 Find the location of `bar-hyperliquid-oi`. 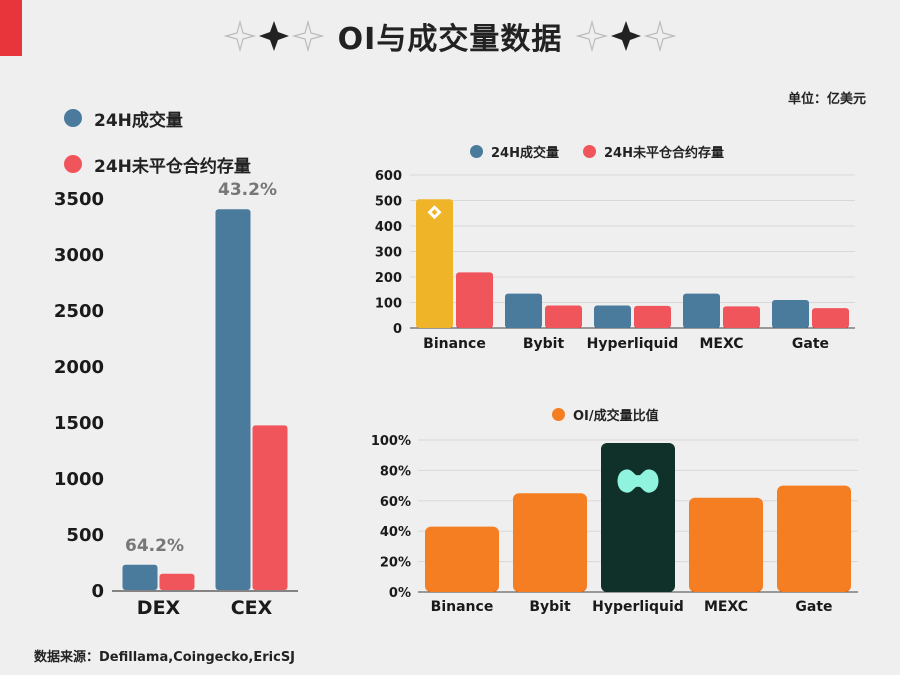

bar-hyperliquid-oi is located at coordinates (652, 316).